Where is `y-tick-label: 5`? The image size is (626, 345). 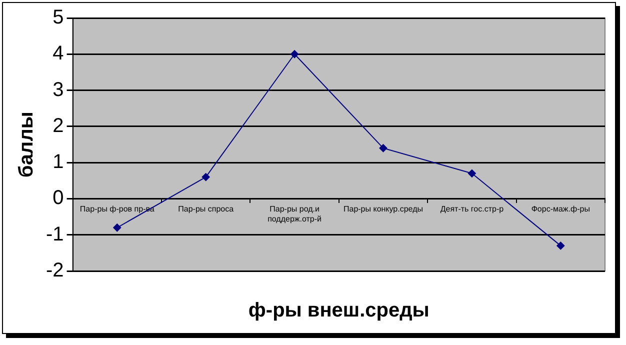 y-tick-label: 5 is located at coordinates (58, 17).